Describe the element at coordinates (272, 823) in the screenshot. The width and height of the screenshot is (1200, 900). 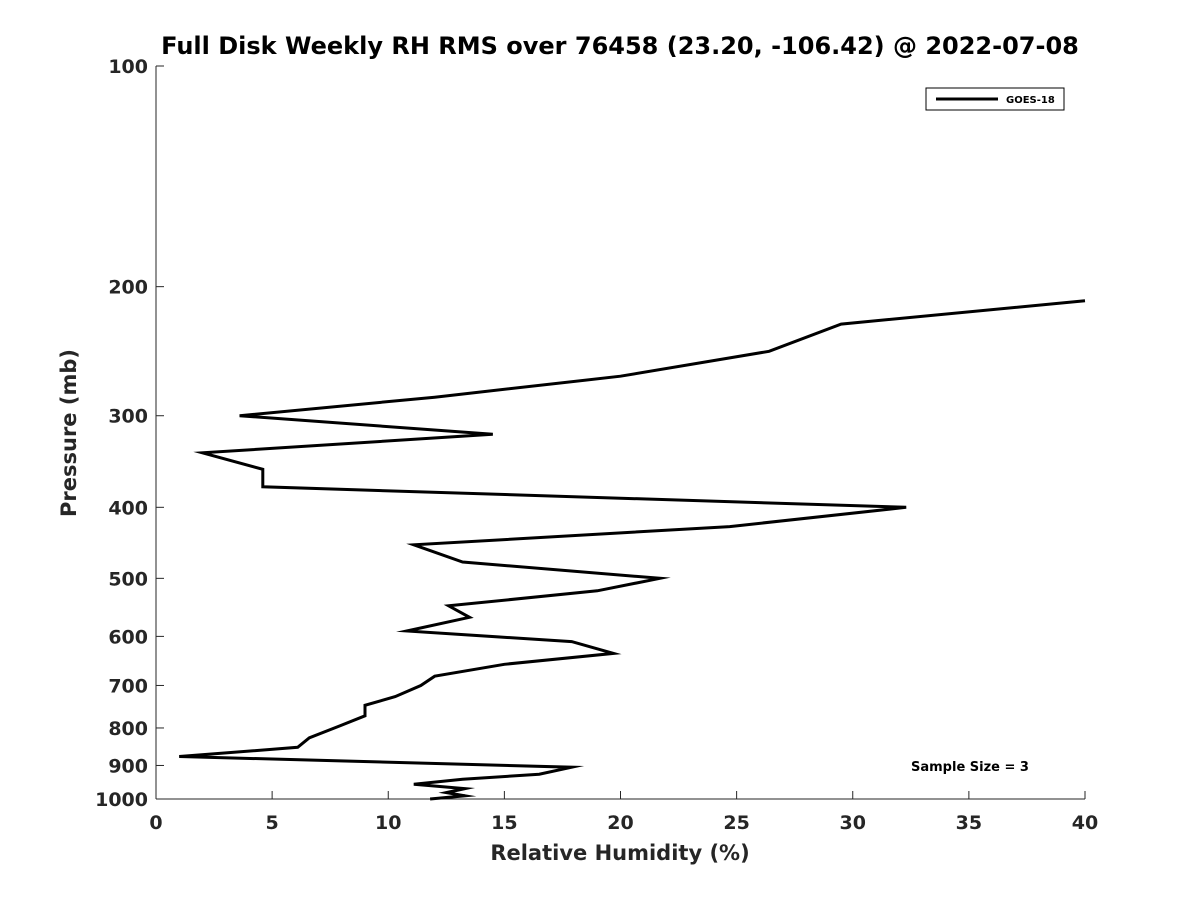
I see `x-tick-label: 5` at that location.